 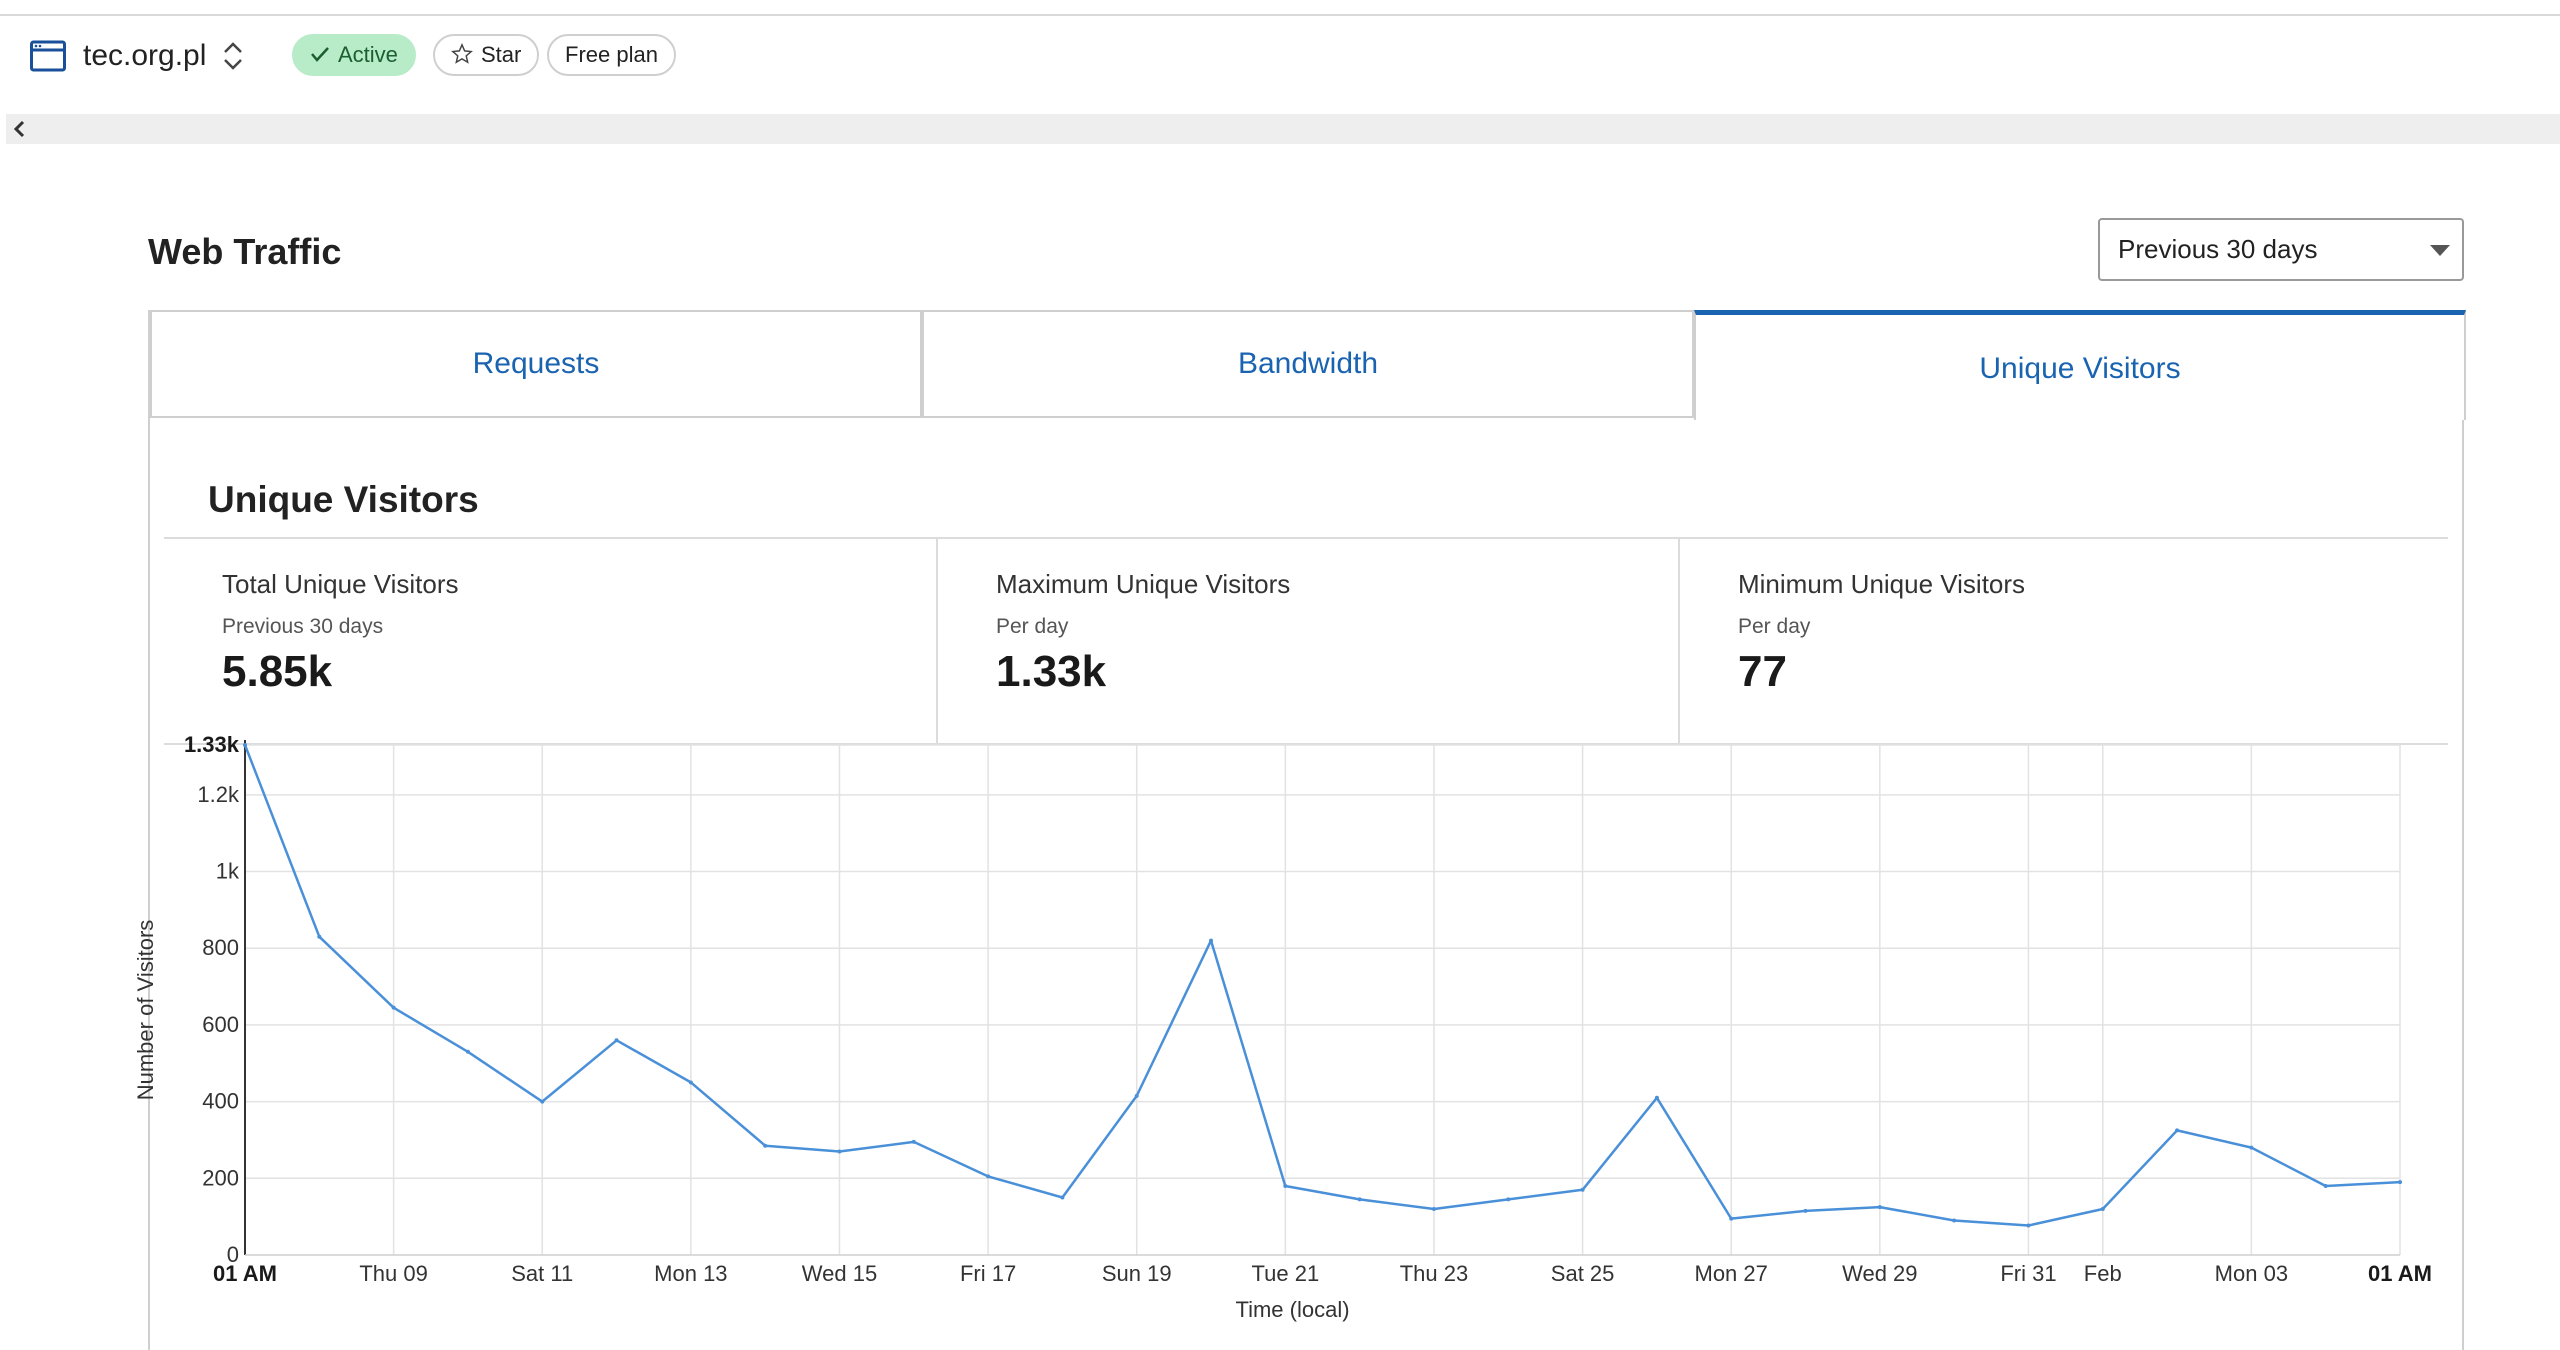 I want to click on tab-unique-visitors: Unique Visitors, so click(x=2080, y=365).